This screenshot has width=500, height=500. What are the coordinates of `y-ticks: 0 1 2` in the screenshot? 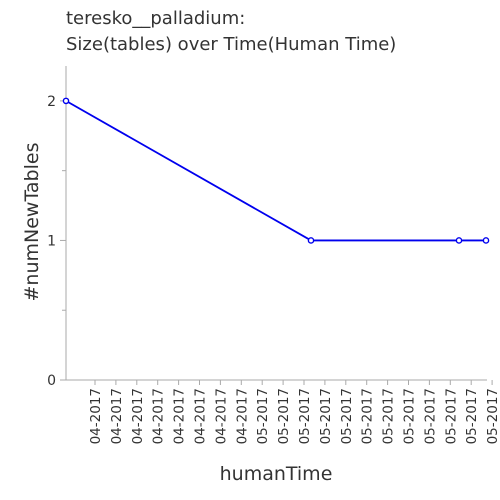 It's located at (56, 241).